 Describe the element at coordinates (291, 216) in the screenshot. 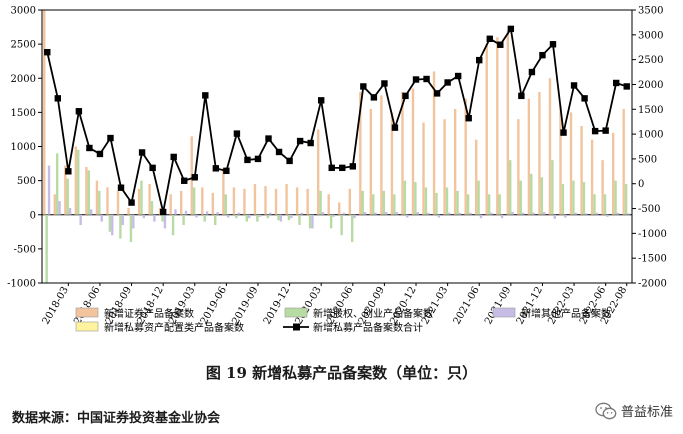

I see `bar-2019-12-s3` at that location.